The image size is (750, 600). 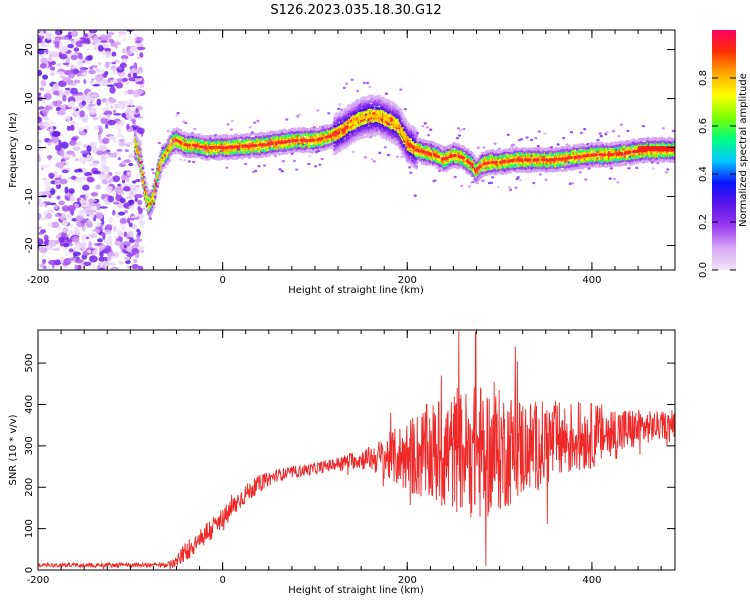 I want to click on chart-title: S126.2023.035.18.30.G12, so click(x=355, y=10).